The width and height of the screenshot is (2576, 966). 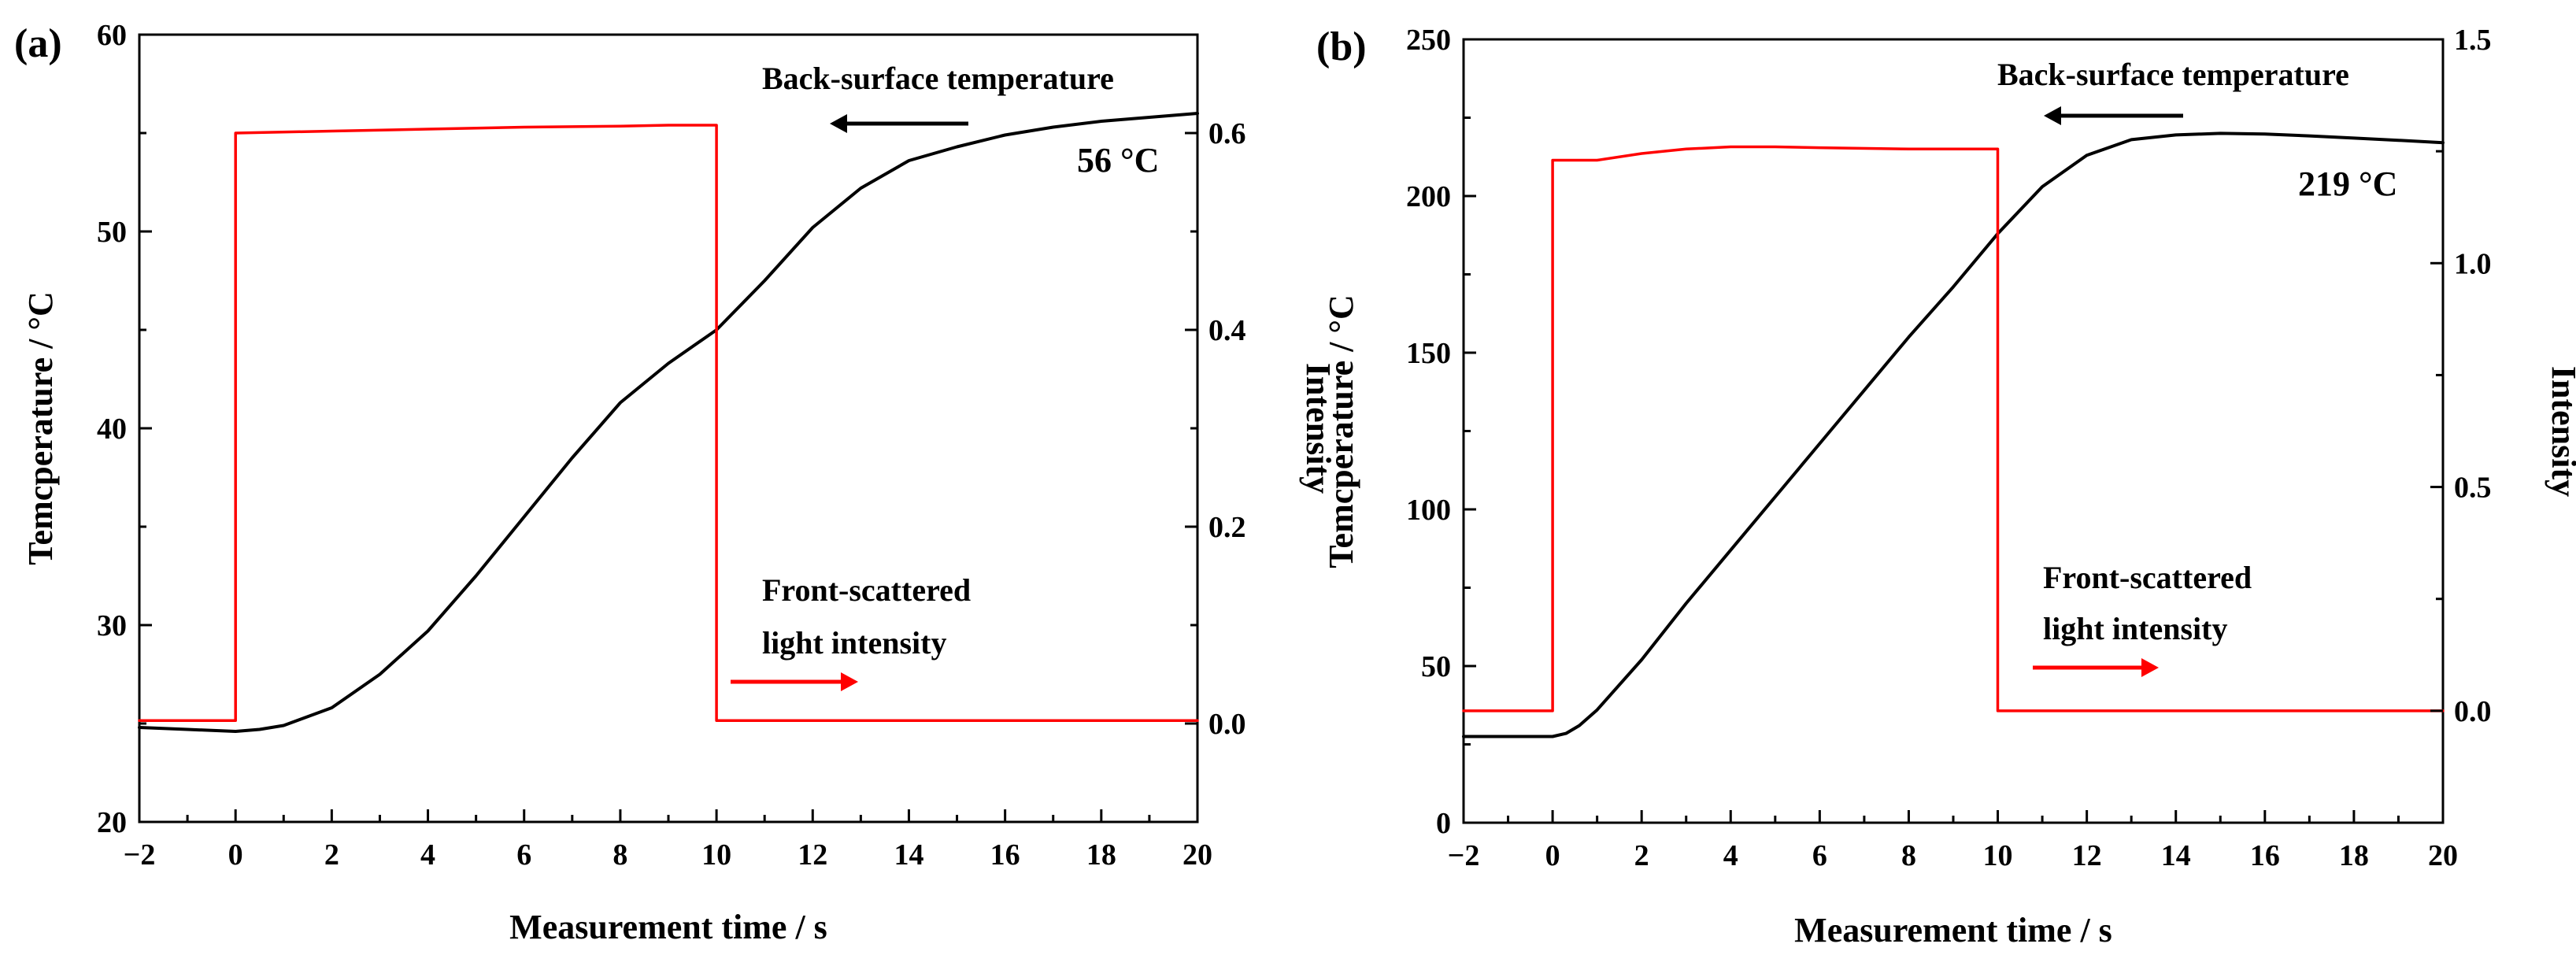 What do you see at coordinates (523, 855) in the screenshot?
I see `panel-a-x-tick-label: 6` at bounding box center [523, 855].